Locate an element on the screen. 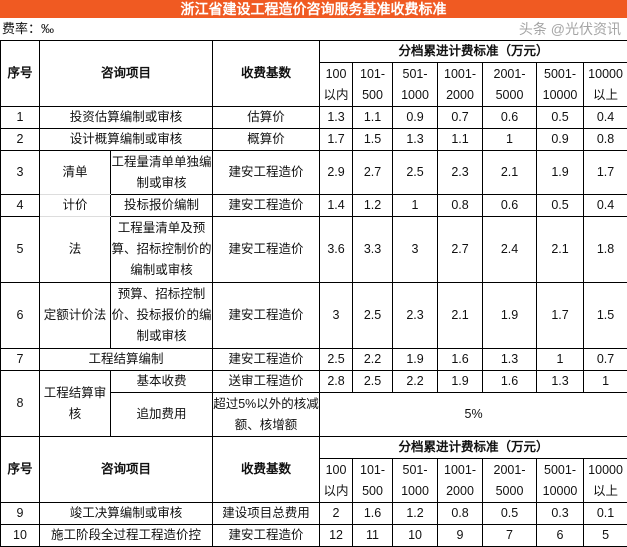  table-row: 追加费用 超过5%以外的核减额、核增额 5% is located at coordinates (314, 414).